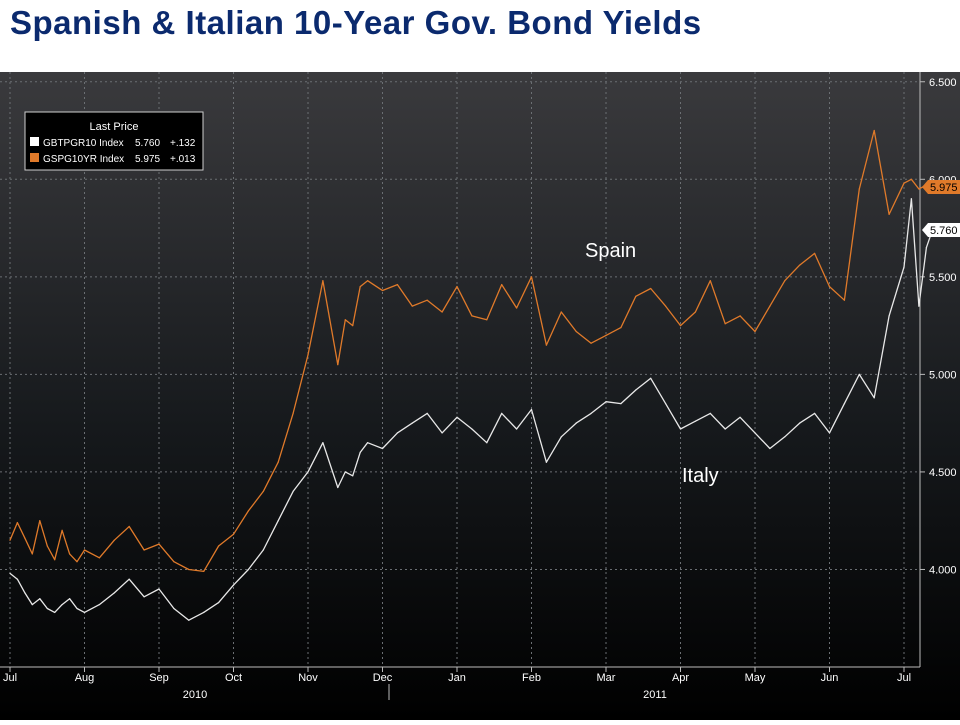 This screenshot has height=725, width=960. What do you see at coordinates (83, 159) in the screenshot?
I see `legend-name-spain: GSPG10YR Index` at bounding box center [83, 159].